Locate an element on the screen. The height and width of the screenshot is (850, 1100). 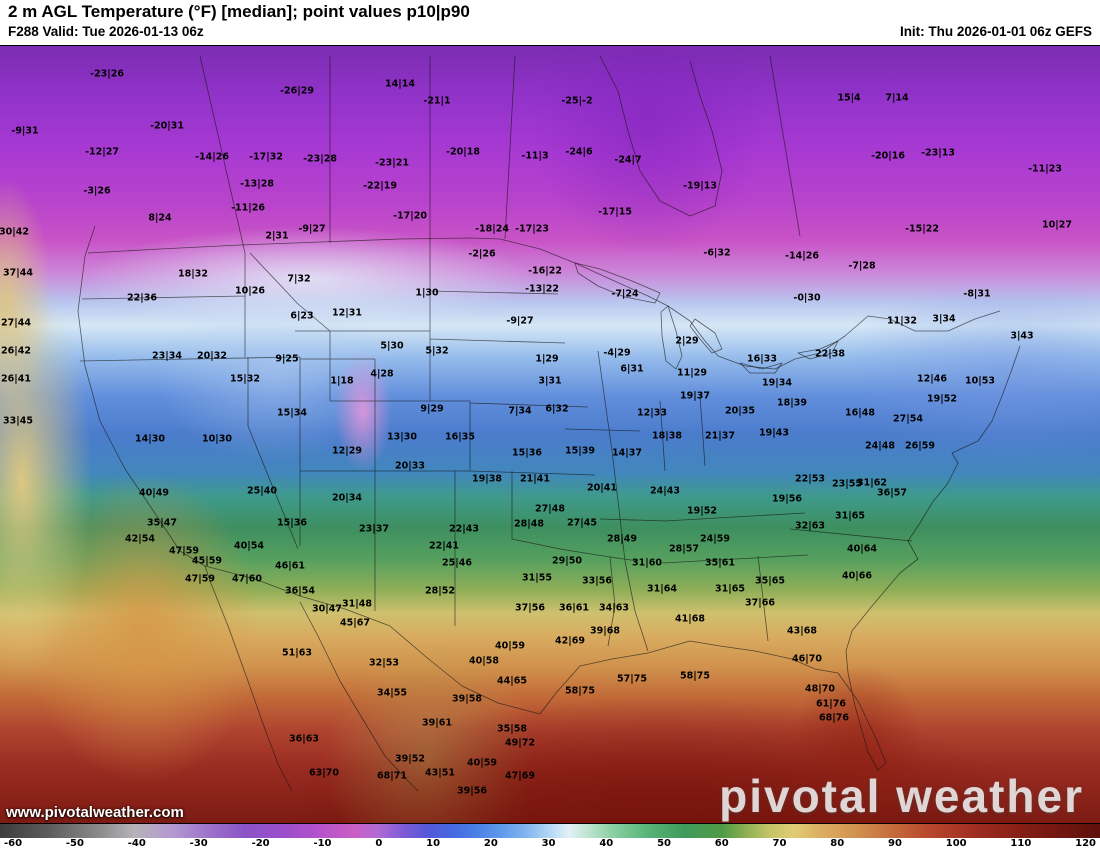
point-value: 15|39 is located at coordinates (580, 451).